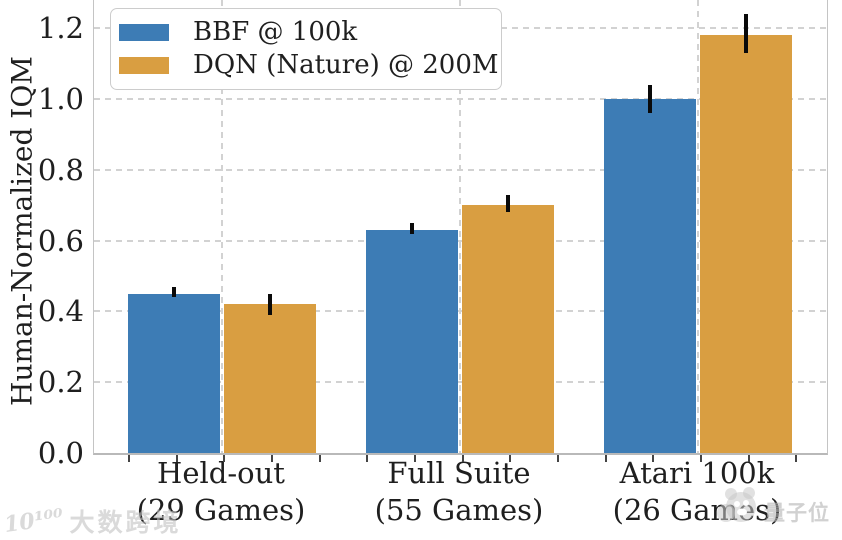  Describe the element at coordinates (60, 28) in the screenshot. I see `y-tick-label: 1.2` at that location.